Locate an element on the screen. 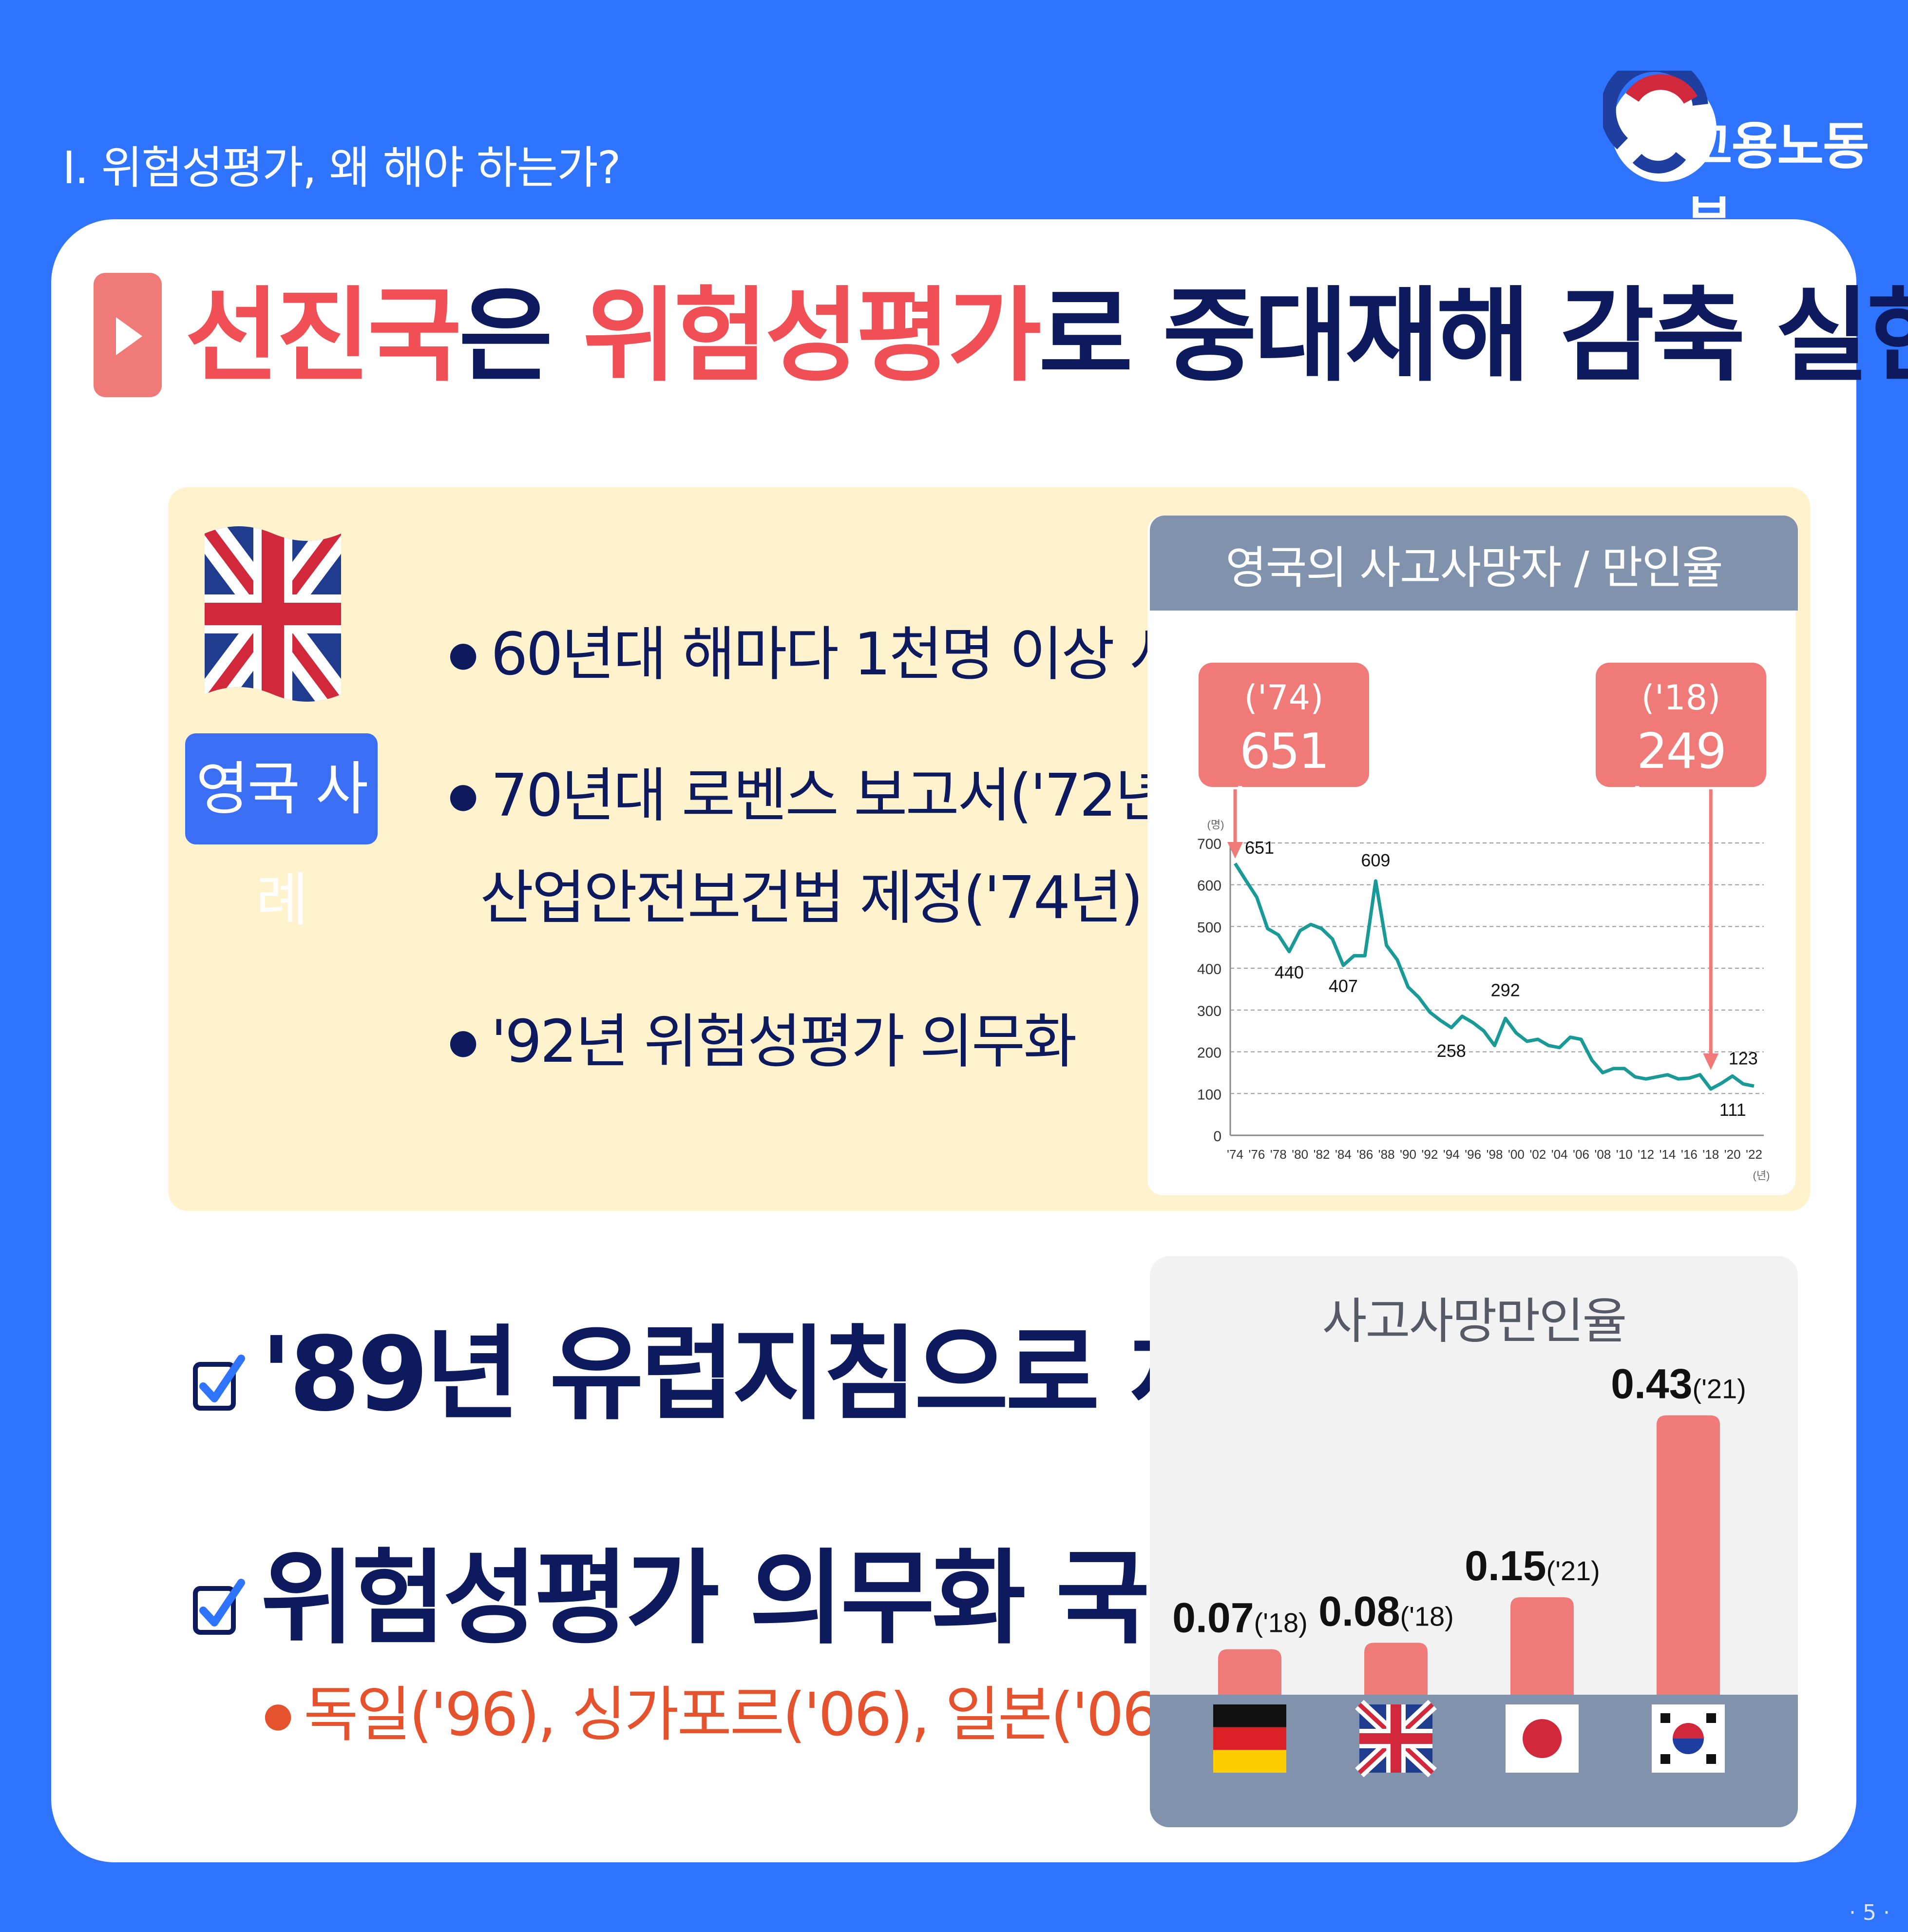 The height and width of the screenshot is (1932, 1908). title-part-advanced: 선진국 is located at coordinates (323, 336).